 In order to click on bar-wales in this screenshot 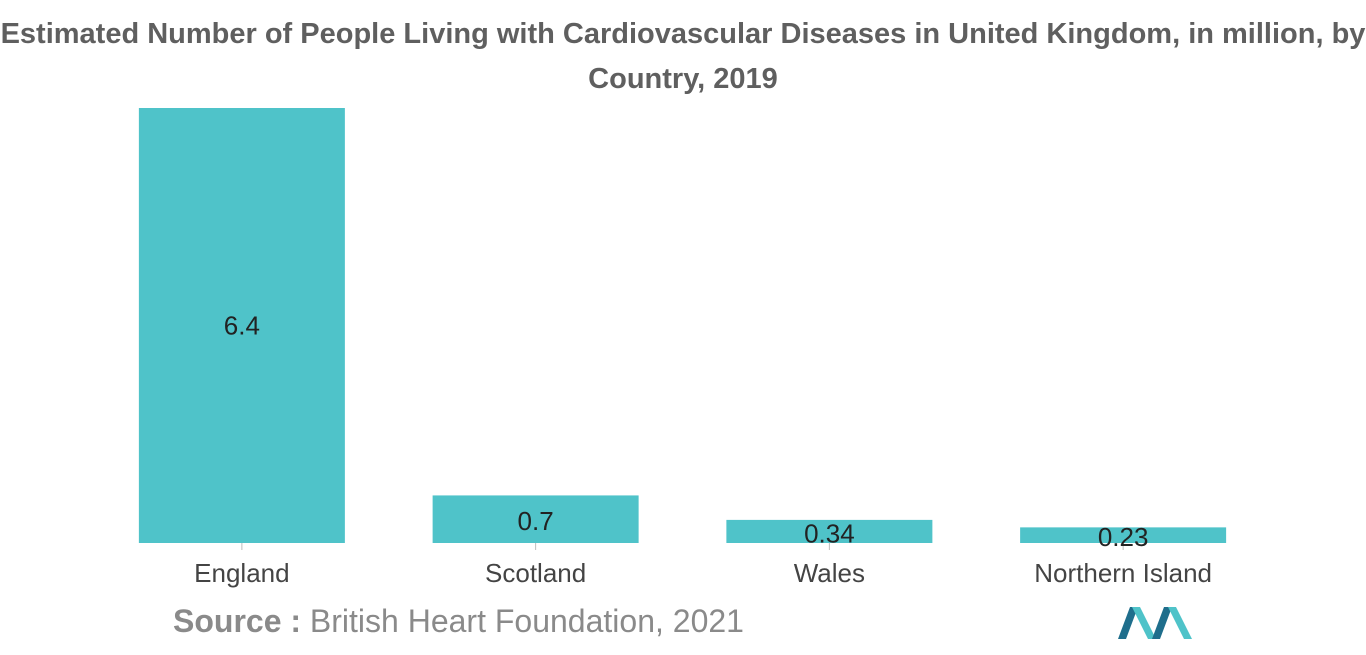, I will do `click(829, 531)`.